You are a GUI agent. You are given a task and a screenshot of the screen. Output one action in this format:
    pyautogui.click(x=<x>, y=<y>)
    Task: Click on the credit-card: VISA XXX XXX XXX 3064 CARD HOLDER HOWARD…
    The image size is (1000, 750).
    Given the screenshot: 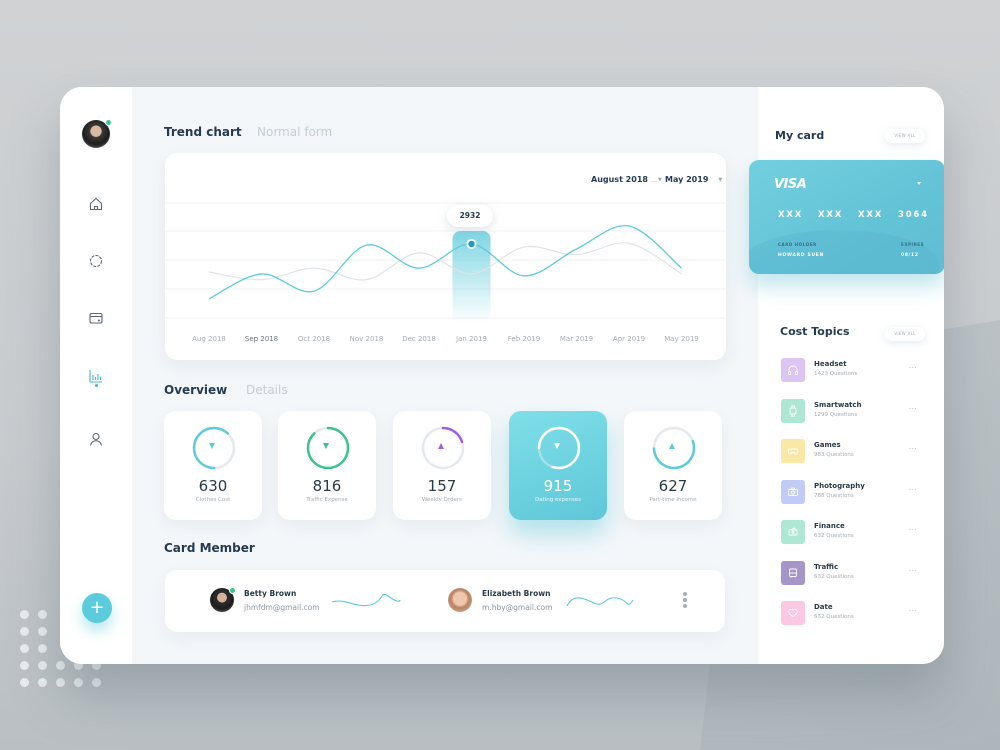 What is the action you would take?
    pyautogui.click(x=846, y=217)
    